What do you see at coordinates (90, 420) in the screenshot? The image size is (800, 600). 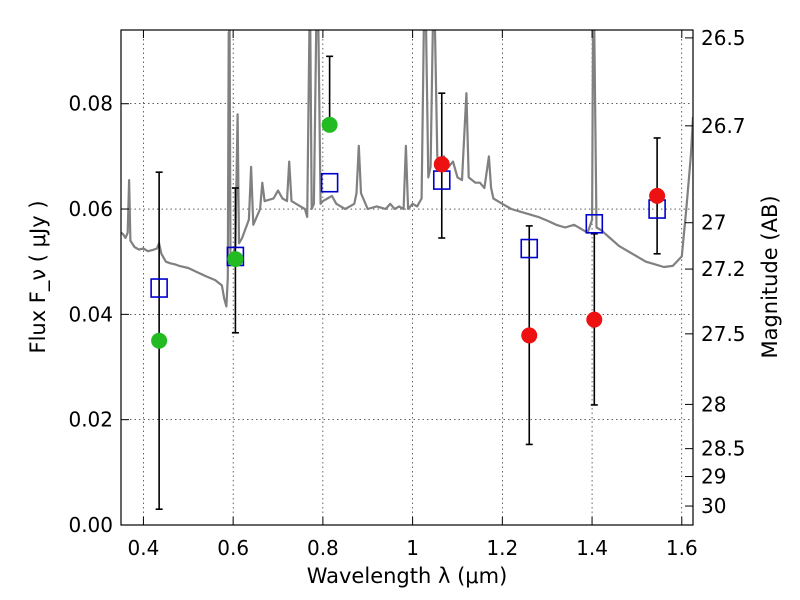 I see `y-tick-label: 0.02` at bounding box center [90, 420].